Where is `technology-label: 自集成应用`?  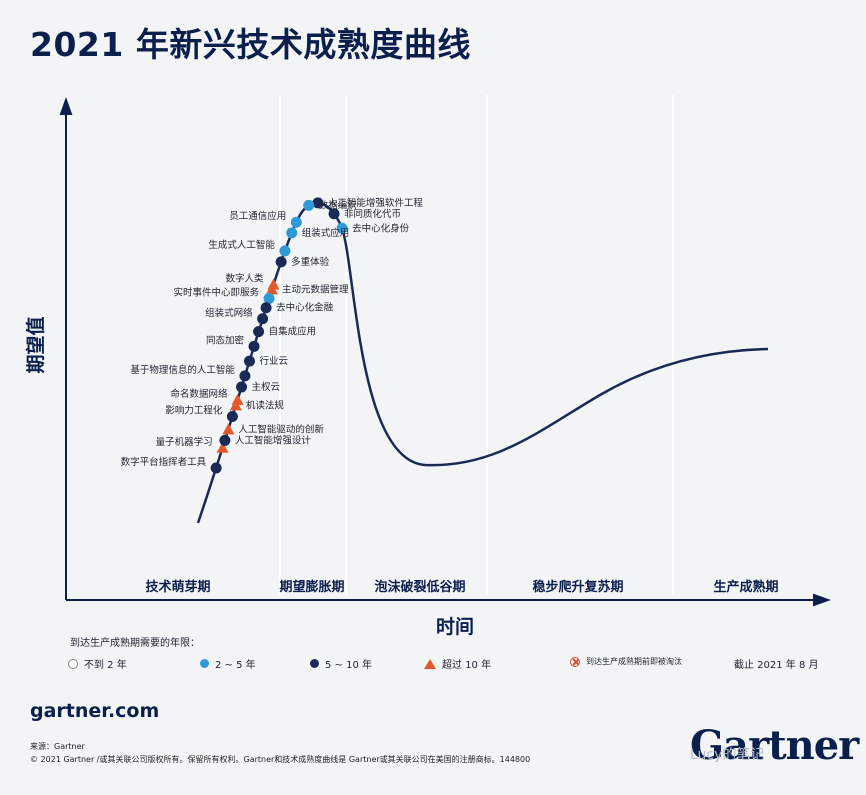 technology-label: 自集成应用 is located at coordinates (293, 332).